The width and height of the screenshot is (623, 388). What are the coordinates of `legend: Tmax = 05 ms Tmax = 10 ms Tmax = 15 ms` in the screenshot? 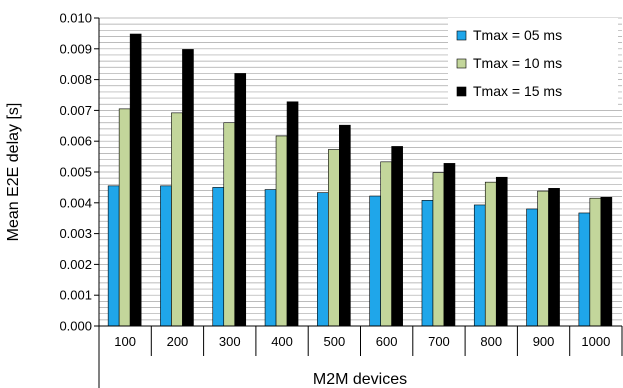 It's located at (533, 63).